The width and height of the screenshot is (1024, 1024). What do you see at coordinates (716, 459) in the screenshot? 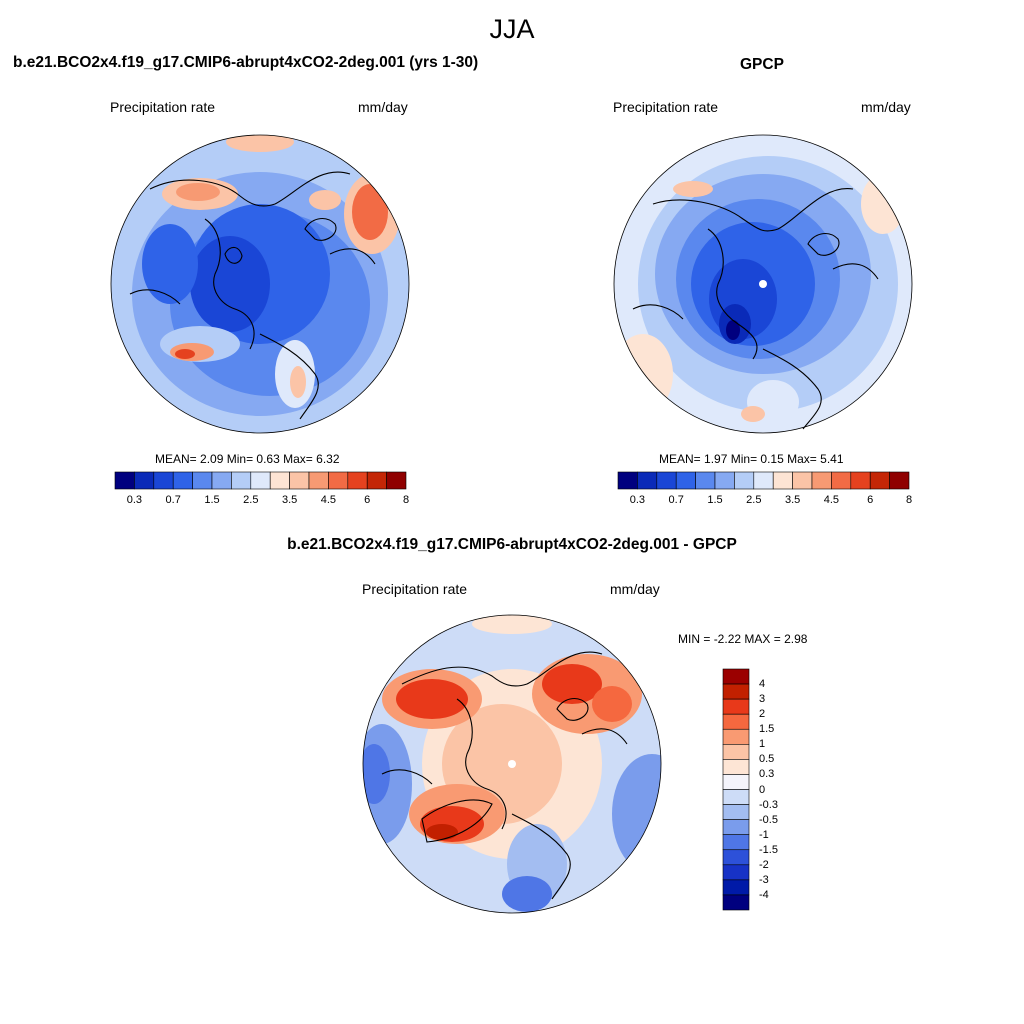
I see `right-mean-value: 1.97` at bounding box center [716, 459].